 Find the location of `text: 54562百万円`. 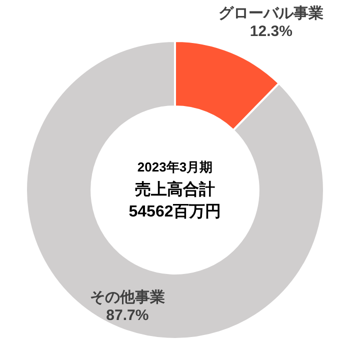

text: 54562百万円 is located at coordinates (175, 211).